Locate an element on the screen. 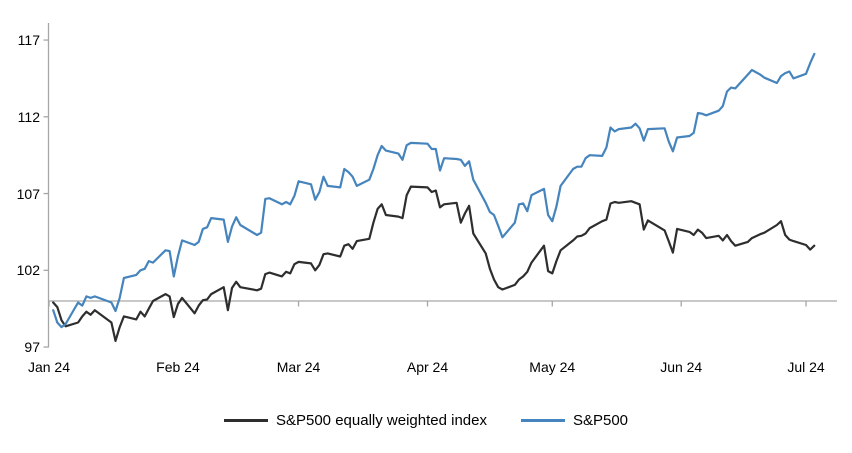 This screenshot has height=453, width=852. legend-label: S&P500 equally weighted index is located at coordinates (381, 420).